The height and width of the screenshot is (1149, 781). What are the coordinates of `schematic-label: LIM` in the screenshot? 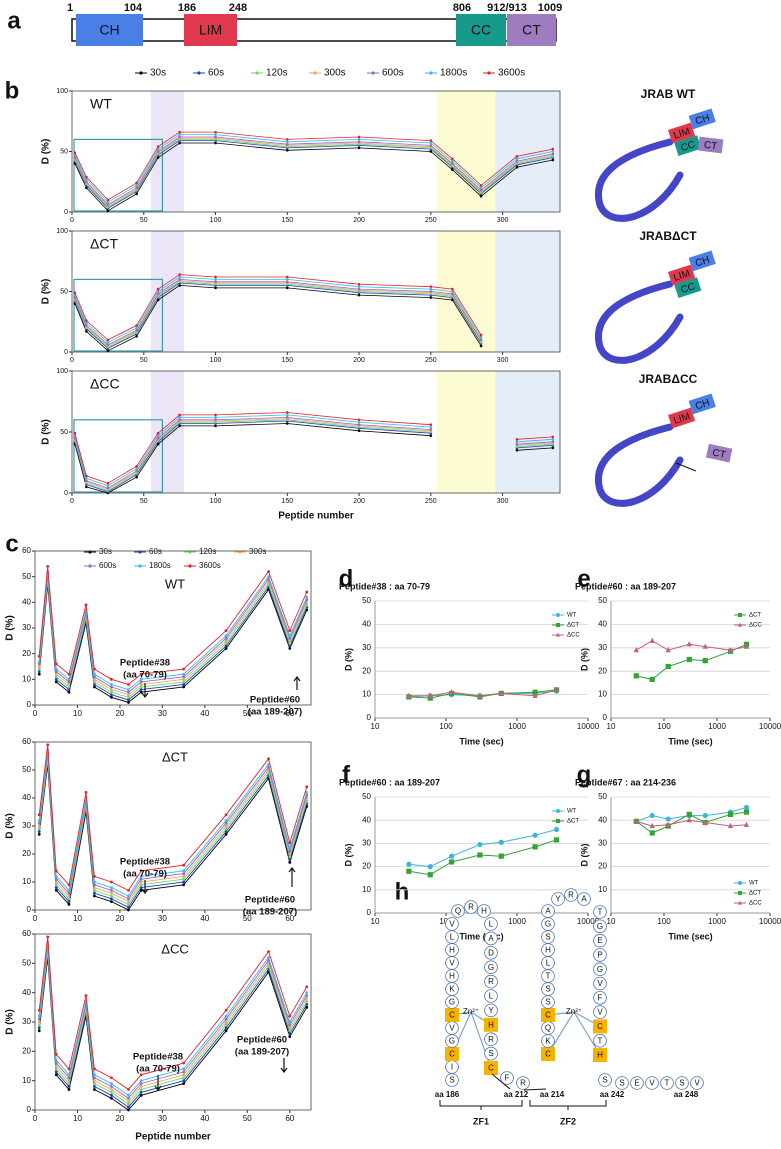 It's located at (681, 134).